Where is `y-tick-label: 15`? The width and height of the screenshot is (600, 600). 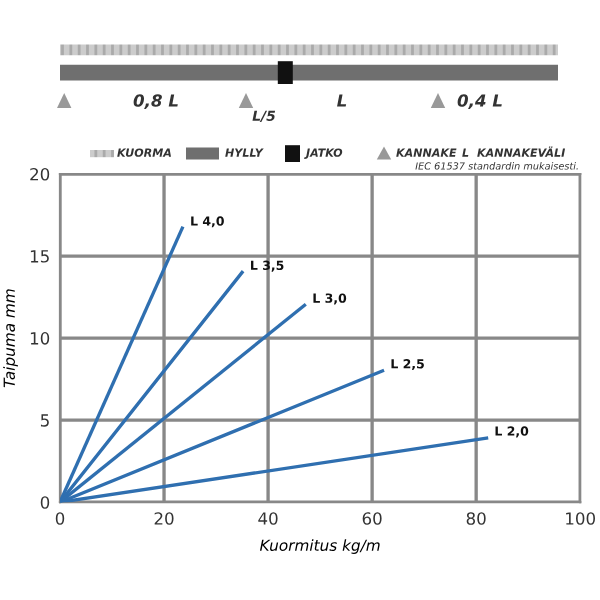
y-tick-label: 15 is located at coordinates (39, 256).